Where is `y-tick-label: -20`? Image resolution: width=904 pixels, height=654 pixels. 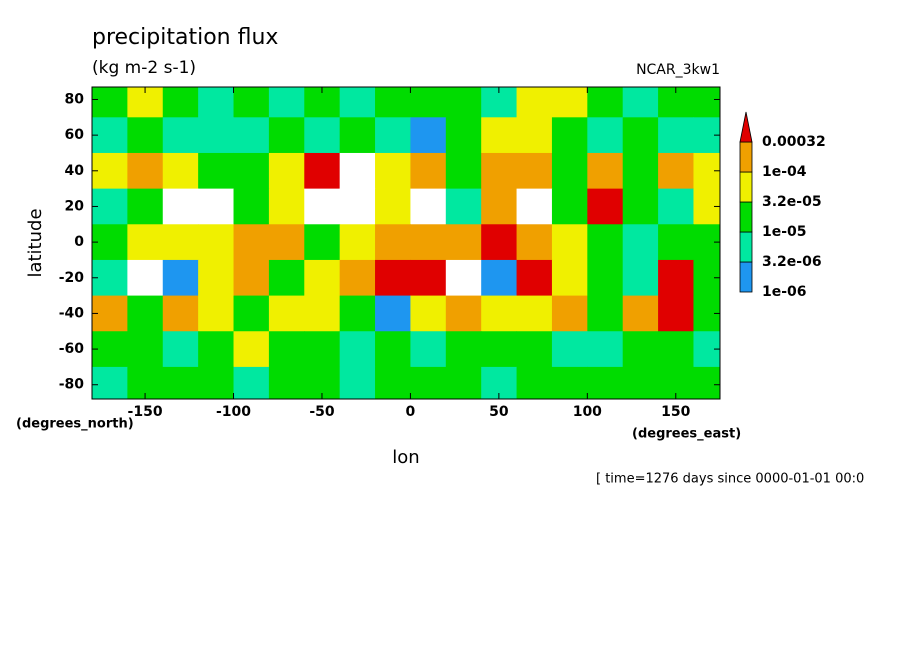
y-tick-label: -20 is located at coordinates (72, 278).